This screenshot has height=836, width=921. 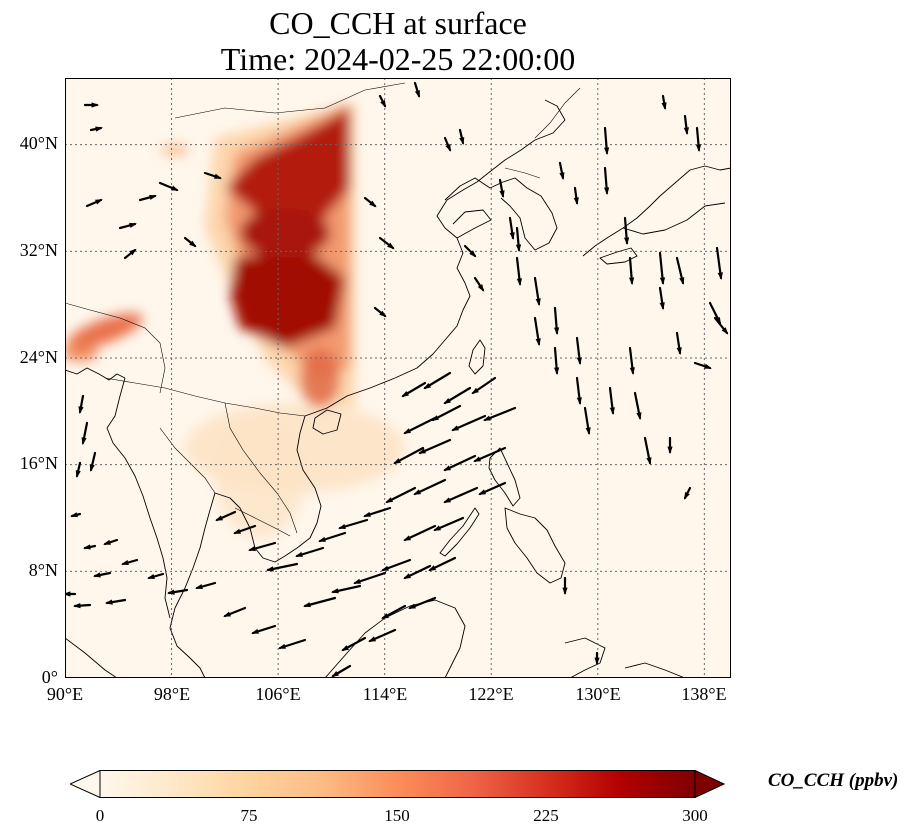 I want to click on russia-border, so click(x=557, y=113).